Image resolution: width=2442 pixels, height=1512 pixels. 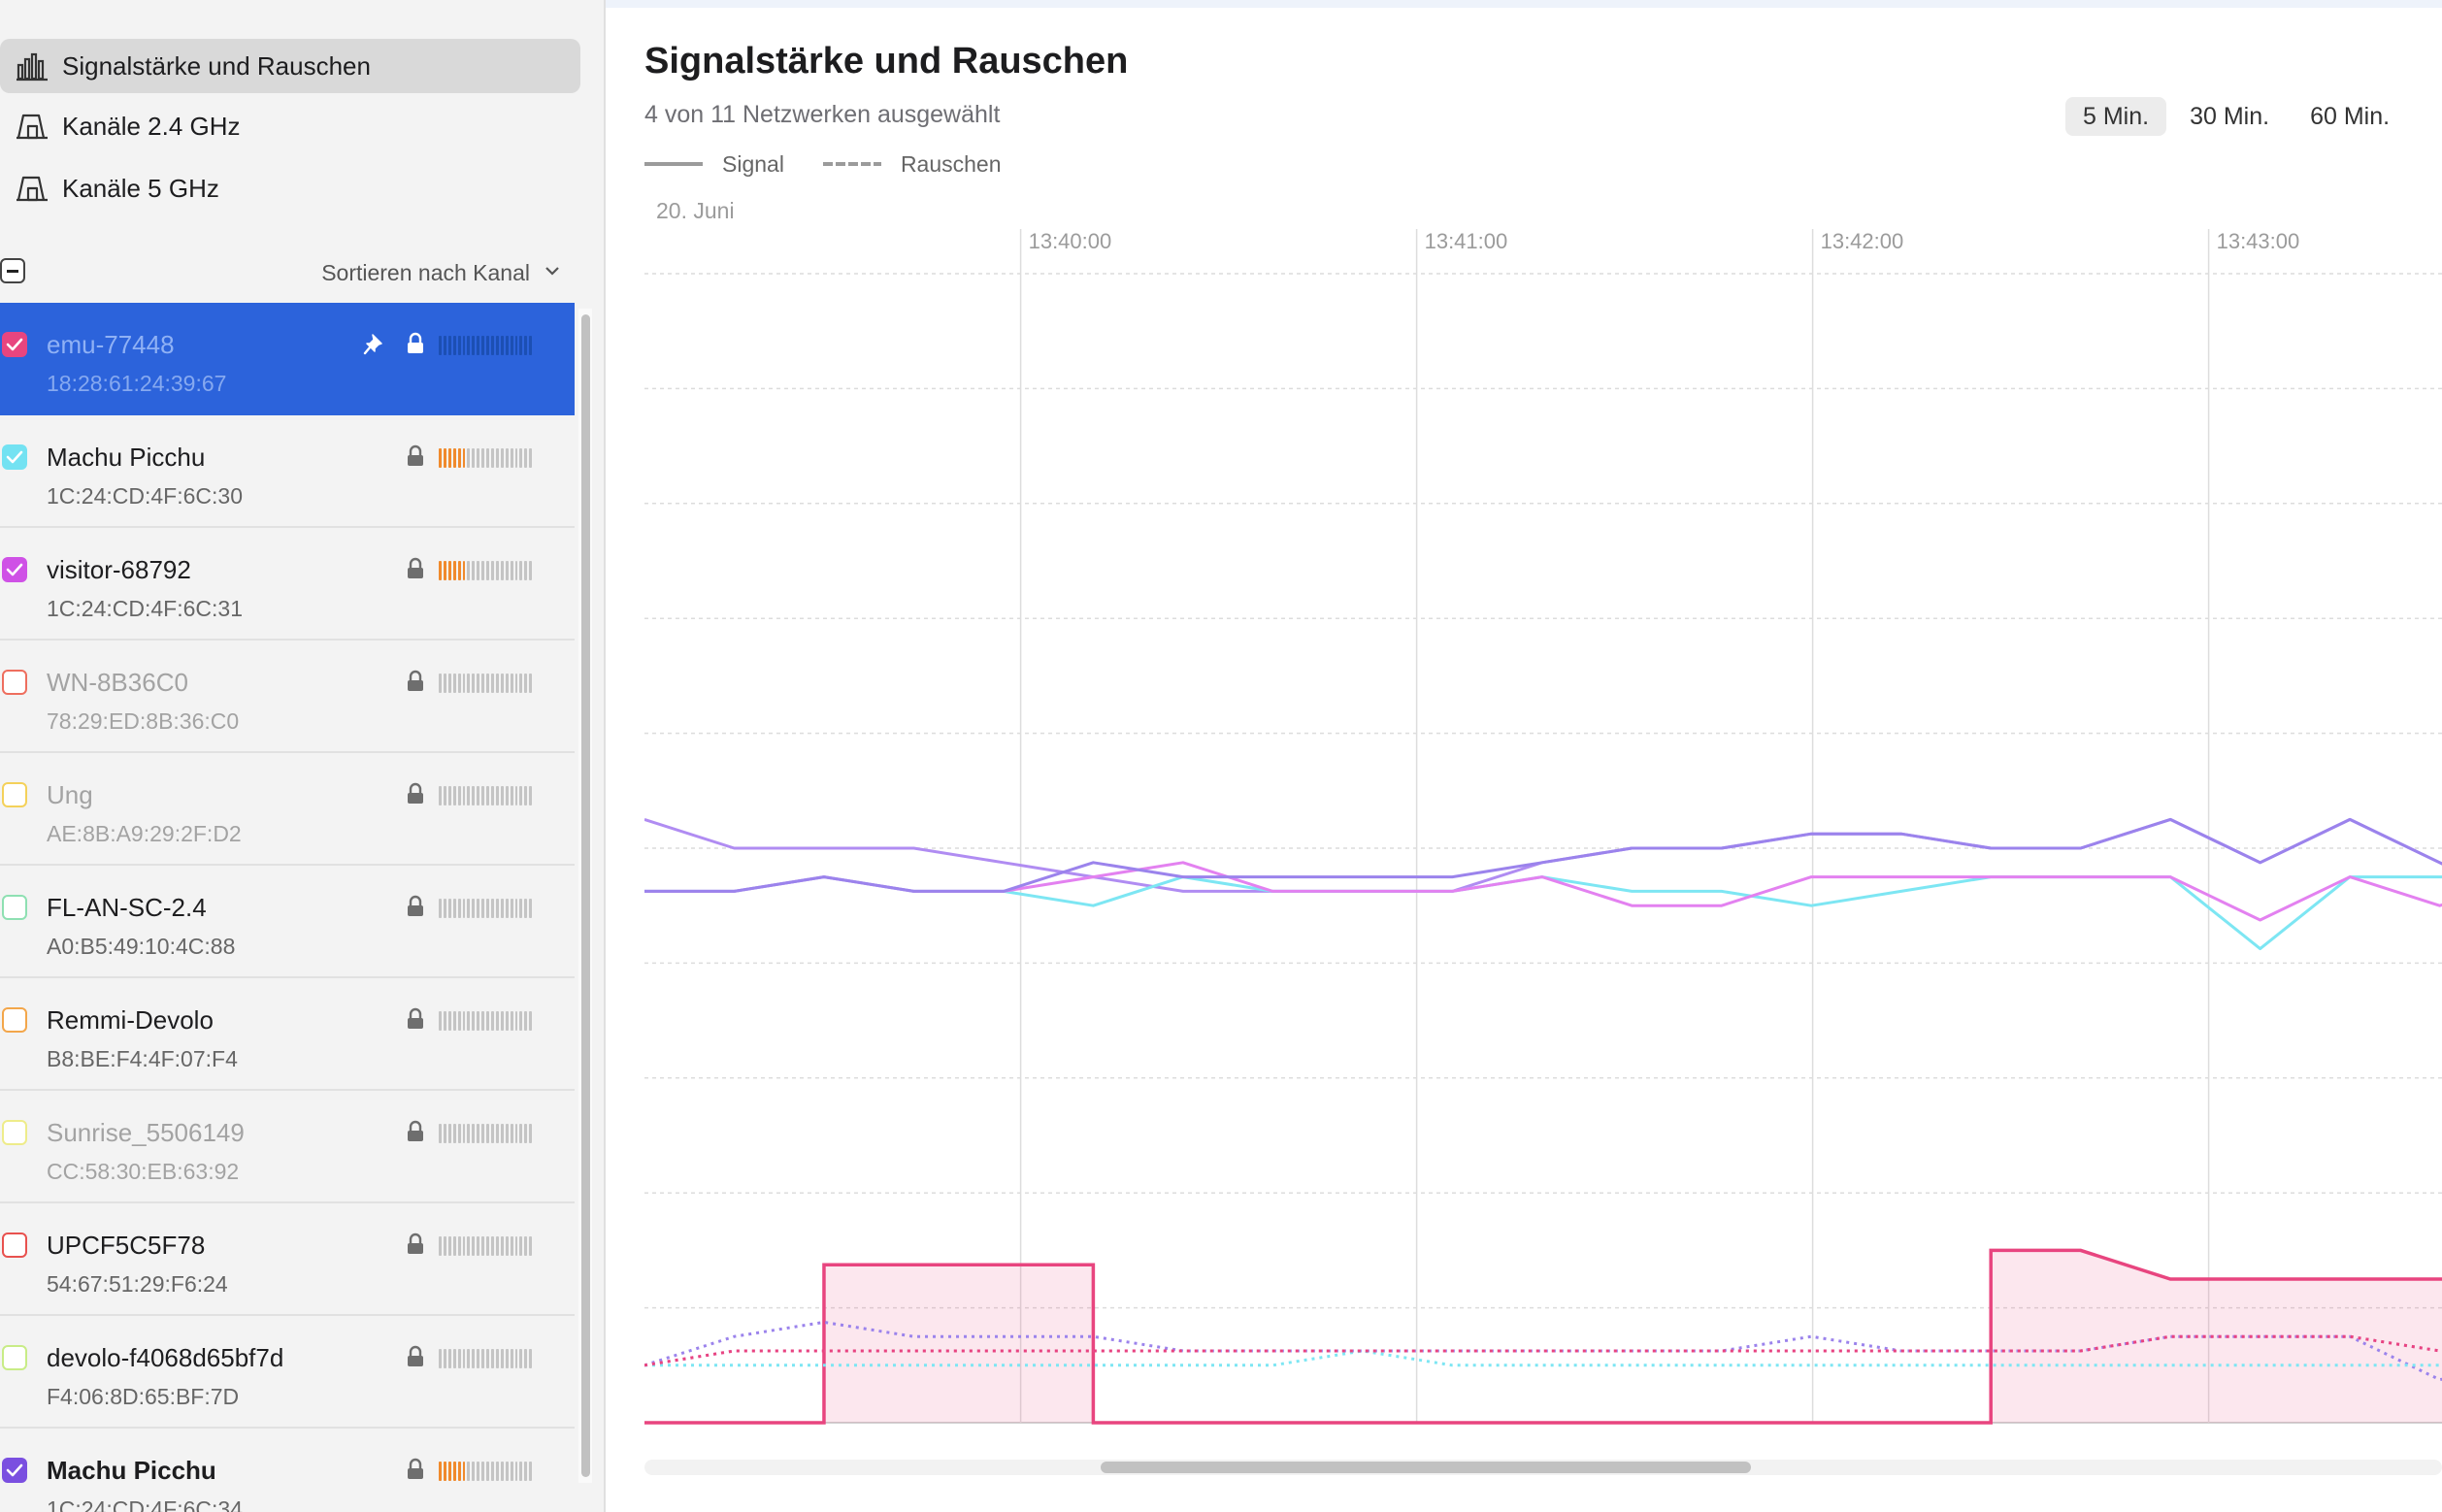 I want to click on signal-strength-bars, so click(x=486, y=683).